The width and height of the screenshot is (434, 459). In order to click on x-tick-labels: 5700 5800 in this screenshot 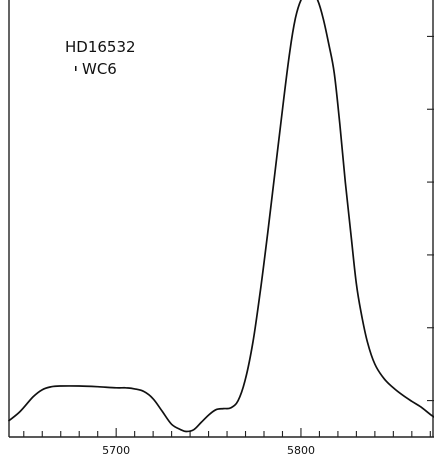, I will do `click(208, 450)`.